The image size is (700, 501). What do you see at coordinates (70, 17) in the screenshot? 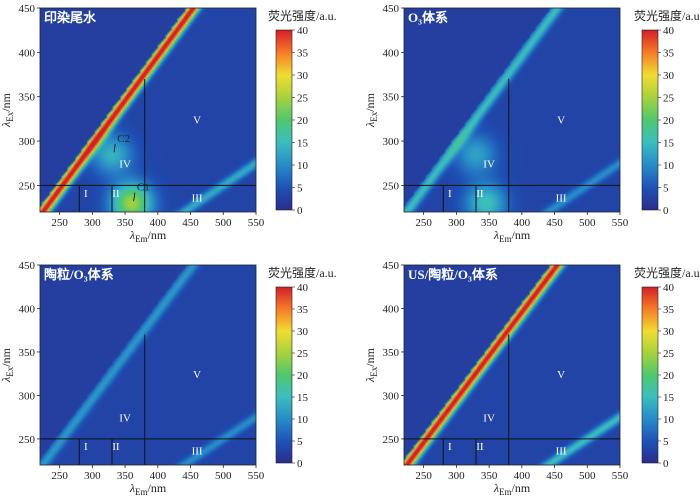
I see `panel-title: 印染尾水` at bounding box center [70, 17].